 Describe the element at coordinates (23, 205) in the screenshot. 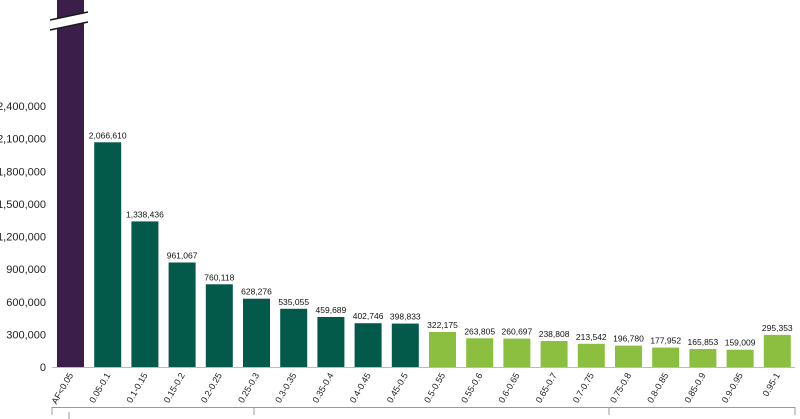

I see `y-tick-label: 1,500,000` at that location.